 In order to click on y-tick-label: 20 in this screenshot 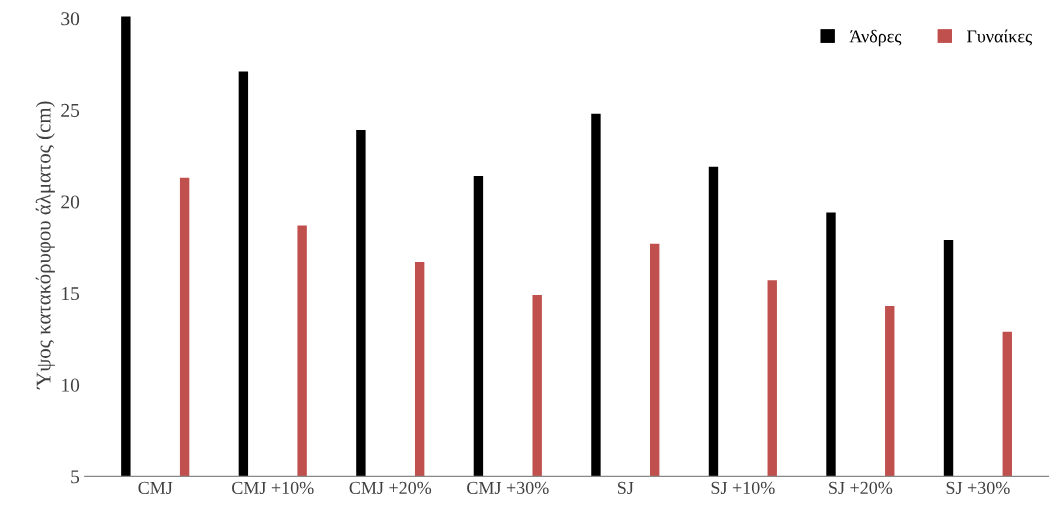, I will do `click(70, 202)`.